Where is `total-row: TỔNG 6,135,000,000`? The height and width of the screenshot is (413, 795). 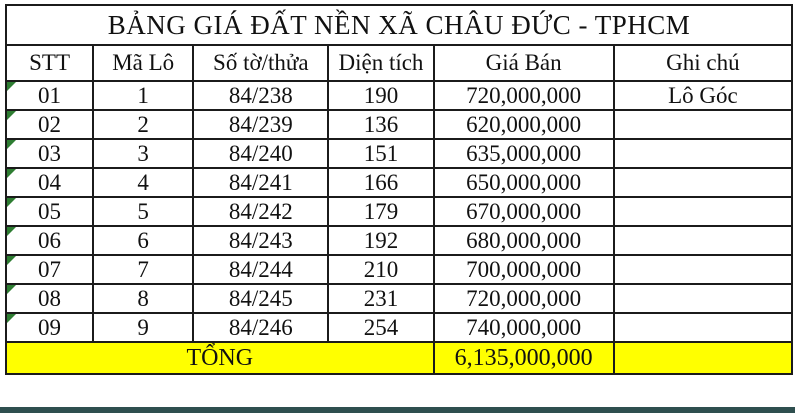 total-row: TỔNG 6,135,000,000 is located at coordinates (399, 358).